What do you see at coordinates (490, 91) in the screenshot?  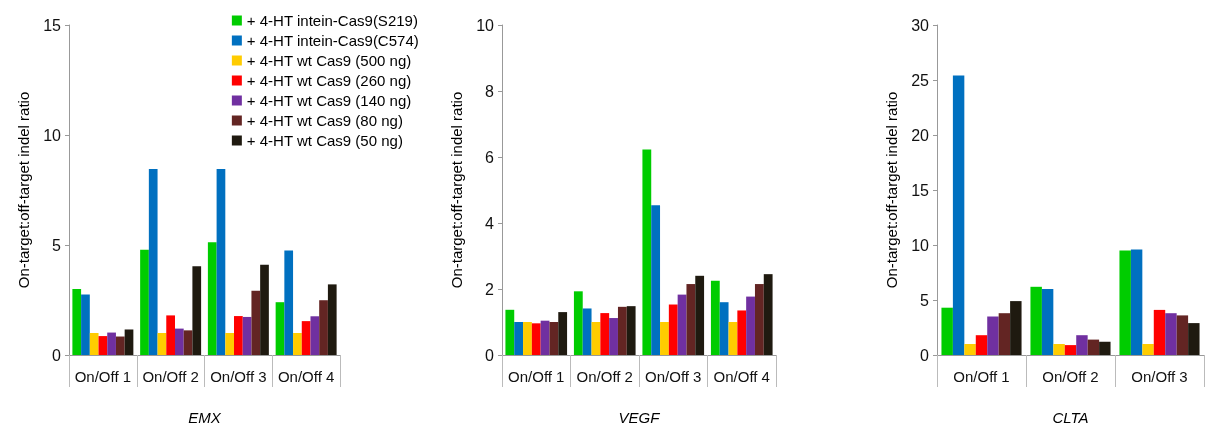 I see `y-tick-label: 8` at bounding box center [490, 91].